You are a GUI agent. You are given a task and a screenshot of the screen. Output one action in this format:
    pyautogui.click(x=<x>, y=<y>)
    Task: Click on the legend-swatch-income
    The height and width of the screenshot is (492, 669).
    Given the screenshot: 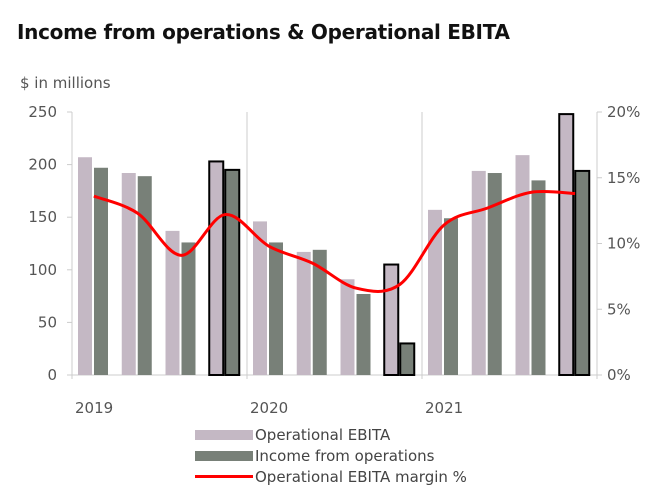 What is the action you would take?
    pyautogui.click(x=224, y=455)
    